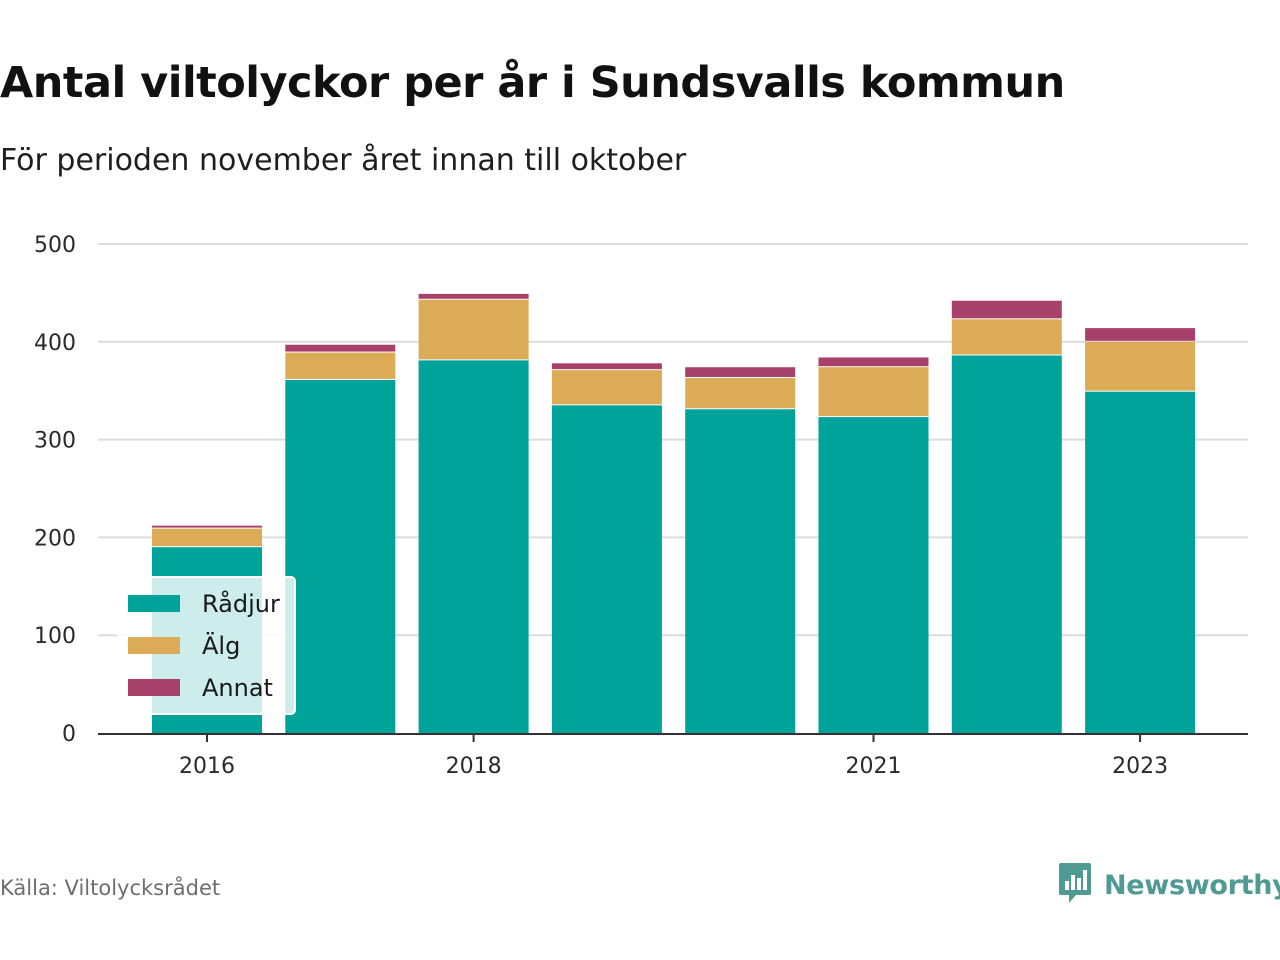  Describe the element at coordinates (55, 490) in the screenshot. I see `y-axis-tick-labels: 0 100 200 300 400 500` at that location.